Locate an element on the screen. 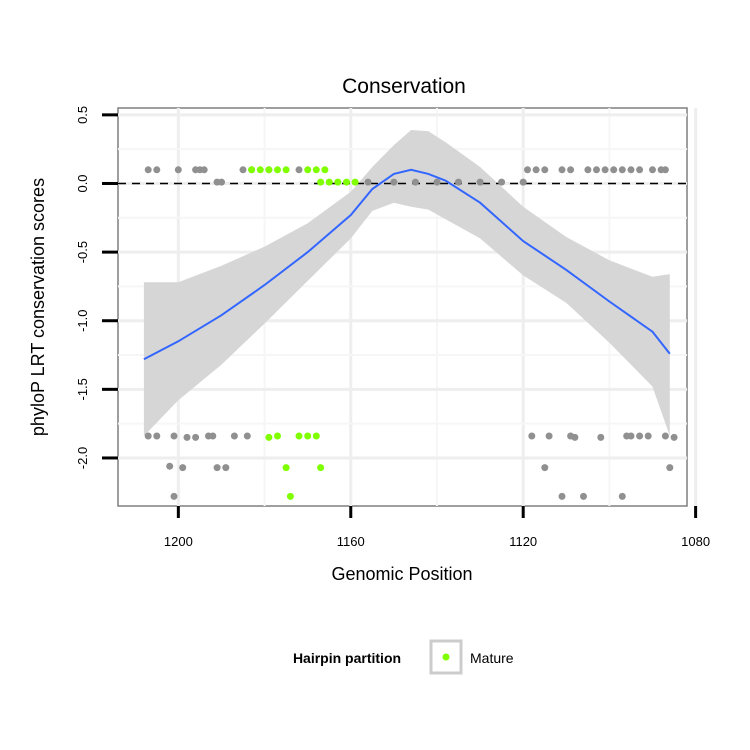 The image size is (750, 750). y-tick-label: -0.5 is located at coordinates (82, 252).